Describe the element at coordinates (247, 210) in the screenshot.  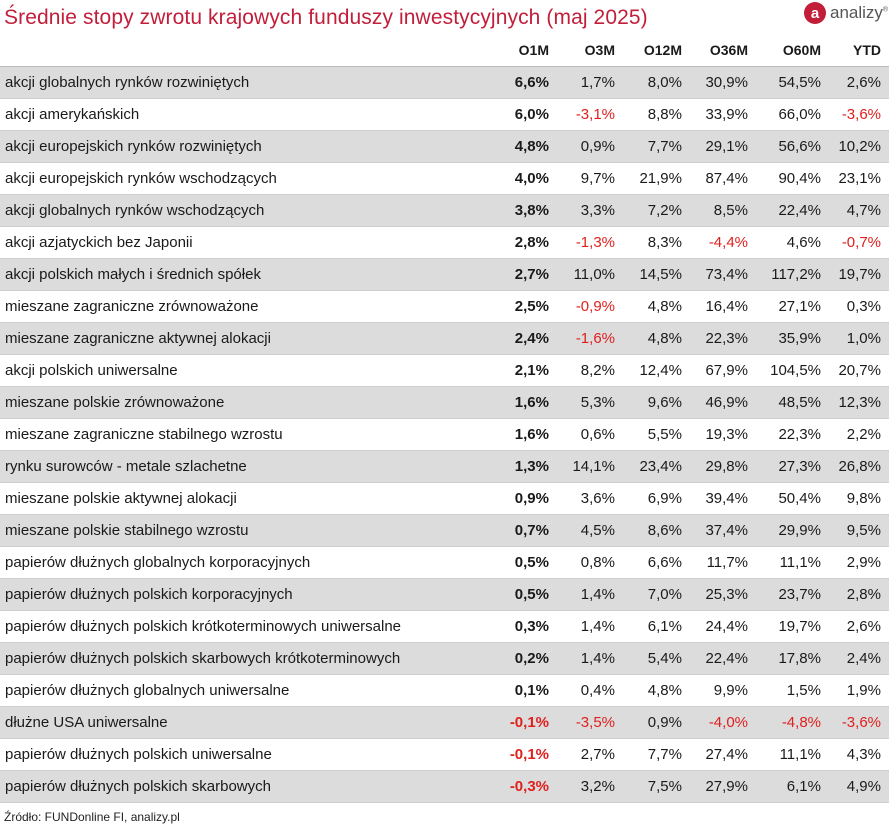
I see `fund-category-label: akcji globalnych rynków wschodzących` at that location.